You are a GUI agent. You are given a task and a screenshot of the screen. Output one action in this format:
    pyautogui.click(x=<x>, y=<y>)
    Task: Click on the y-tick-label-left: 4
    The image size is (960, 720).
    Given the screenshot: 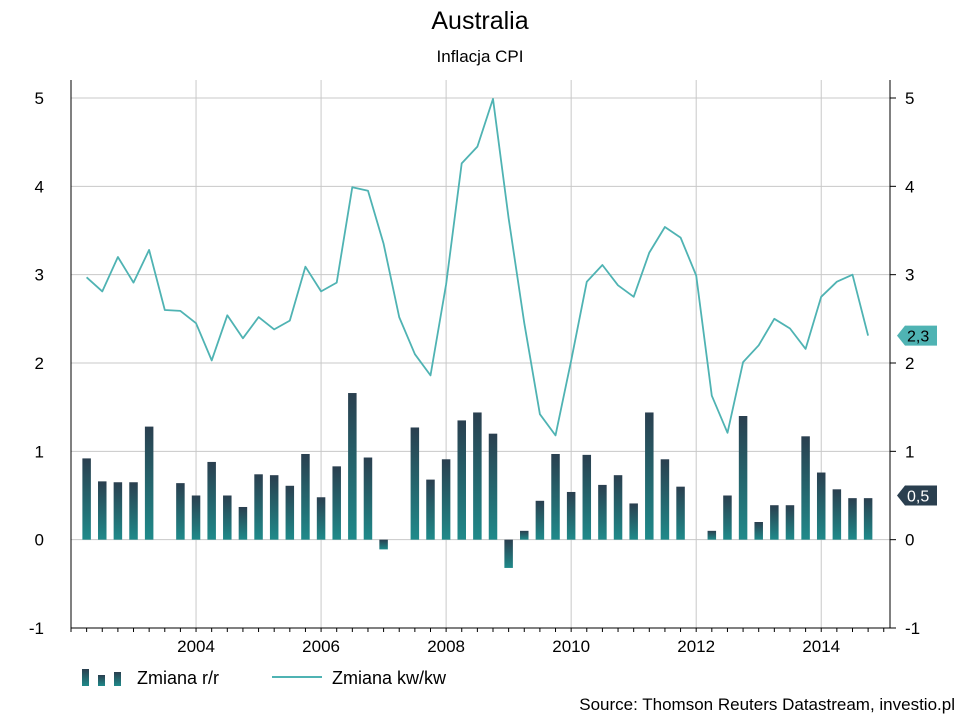 What is the action you would take?
    pyautogui.click(x=39, y=186)
    